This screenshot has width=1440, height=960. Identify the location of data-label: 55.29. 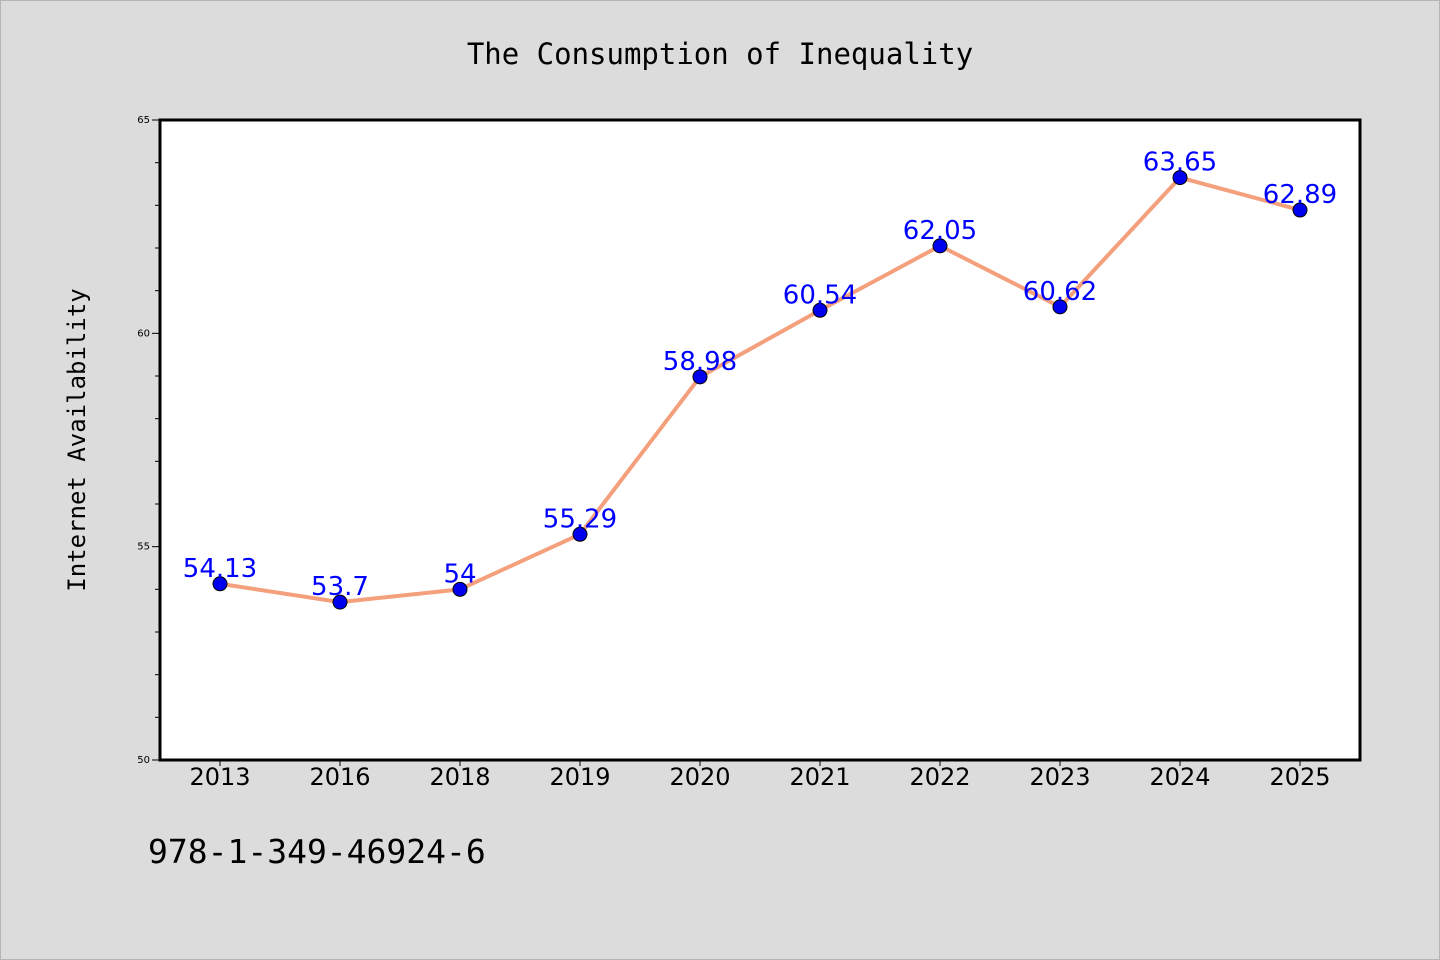
(580, 519).